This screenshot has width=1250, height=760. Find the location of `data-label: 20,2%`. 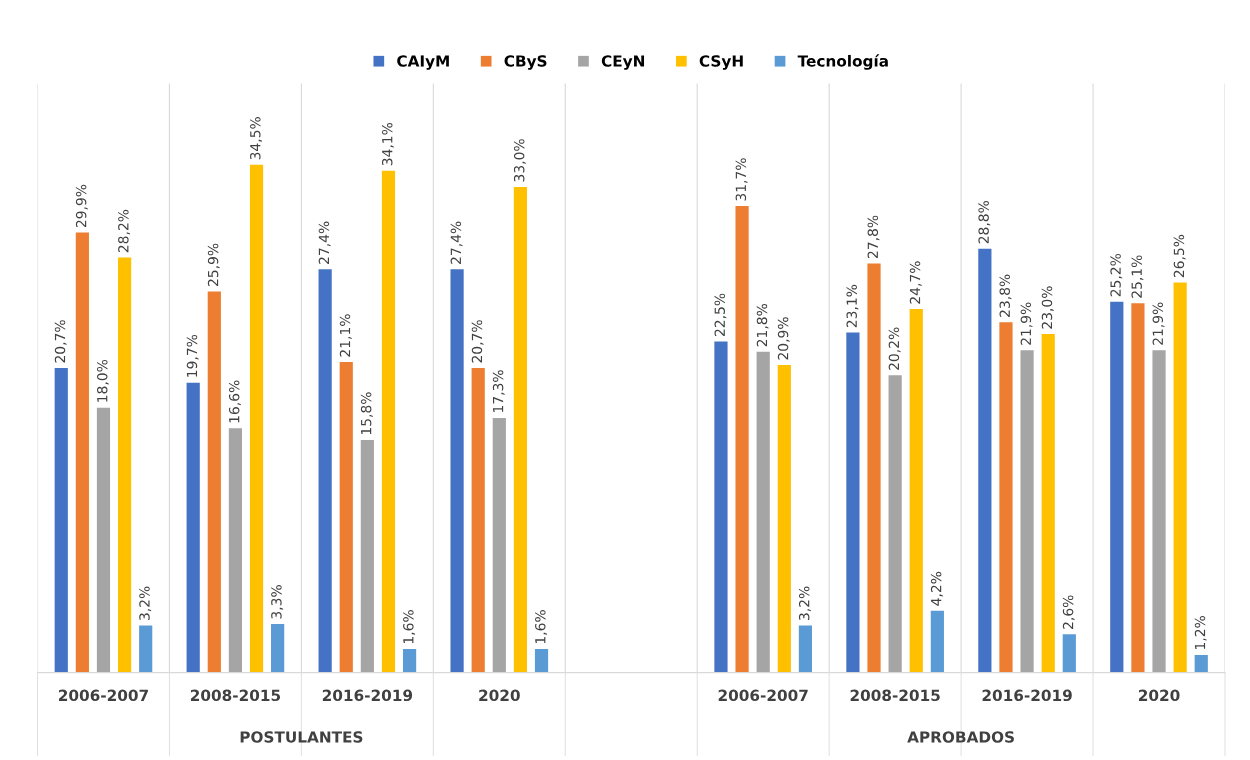

data-label: 20,2% is located at coordinates (894, 348).